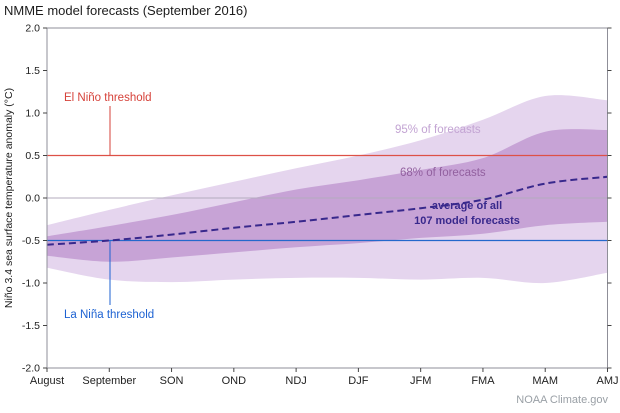 This screenshot has height=413, width=620. What do you see at coordinates (483, 381) in the screenshot?
I see `x-tick-label: FMA` at bounding box center [483, 381].